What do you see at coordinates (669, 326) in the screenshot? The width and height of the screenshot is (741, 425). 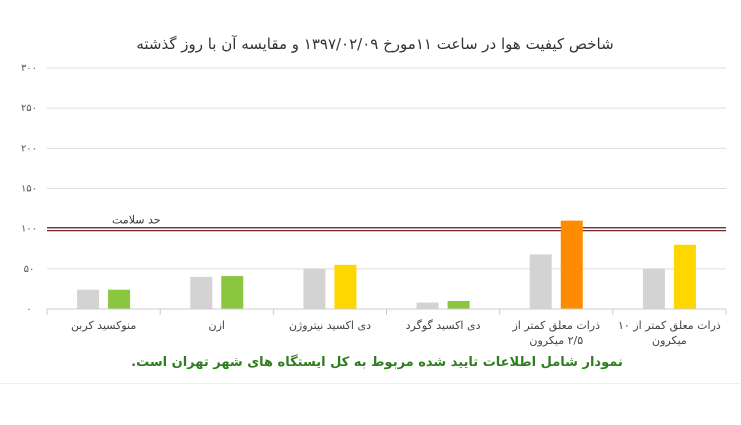 I see `category-label: ذرات معلق کمتر از ۱۰` at bounding box center [669, 326].